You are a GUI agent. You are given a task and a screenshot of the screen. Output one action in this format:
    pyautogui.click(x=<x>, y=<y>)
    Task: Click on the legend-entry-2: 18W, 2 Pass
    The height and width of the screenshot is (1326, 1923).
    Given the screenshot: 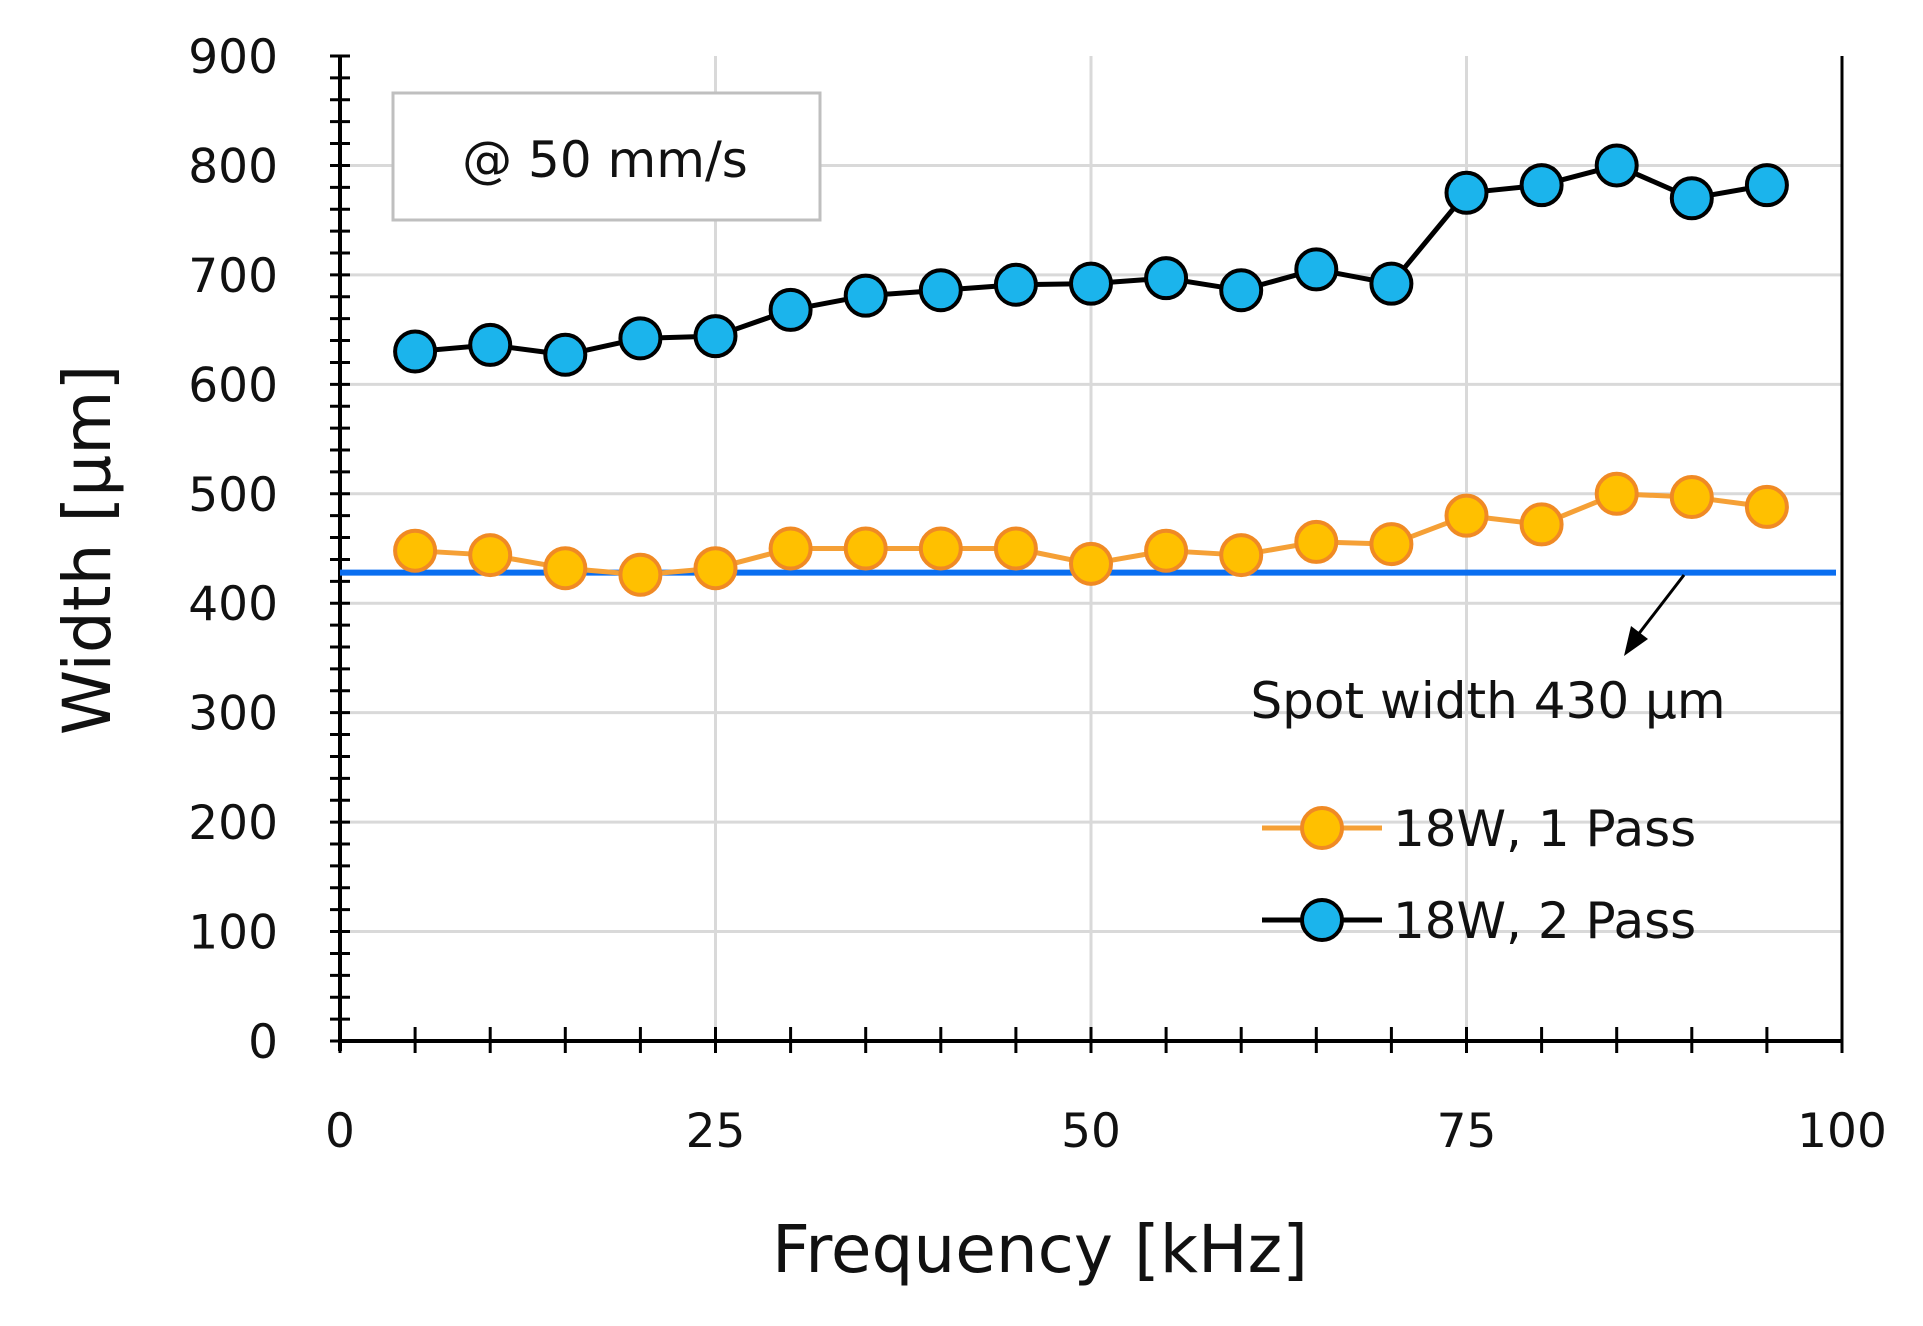 What is the action you would take?
    pyautogui.click(x=1479, y=921)
    